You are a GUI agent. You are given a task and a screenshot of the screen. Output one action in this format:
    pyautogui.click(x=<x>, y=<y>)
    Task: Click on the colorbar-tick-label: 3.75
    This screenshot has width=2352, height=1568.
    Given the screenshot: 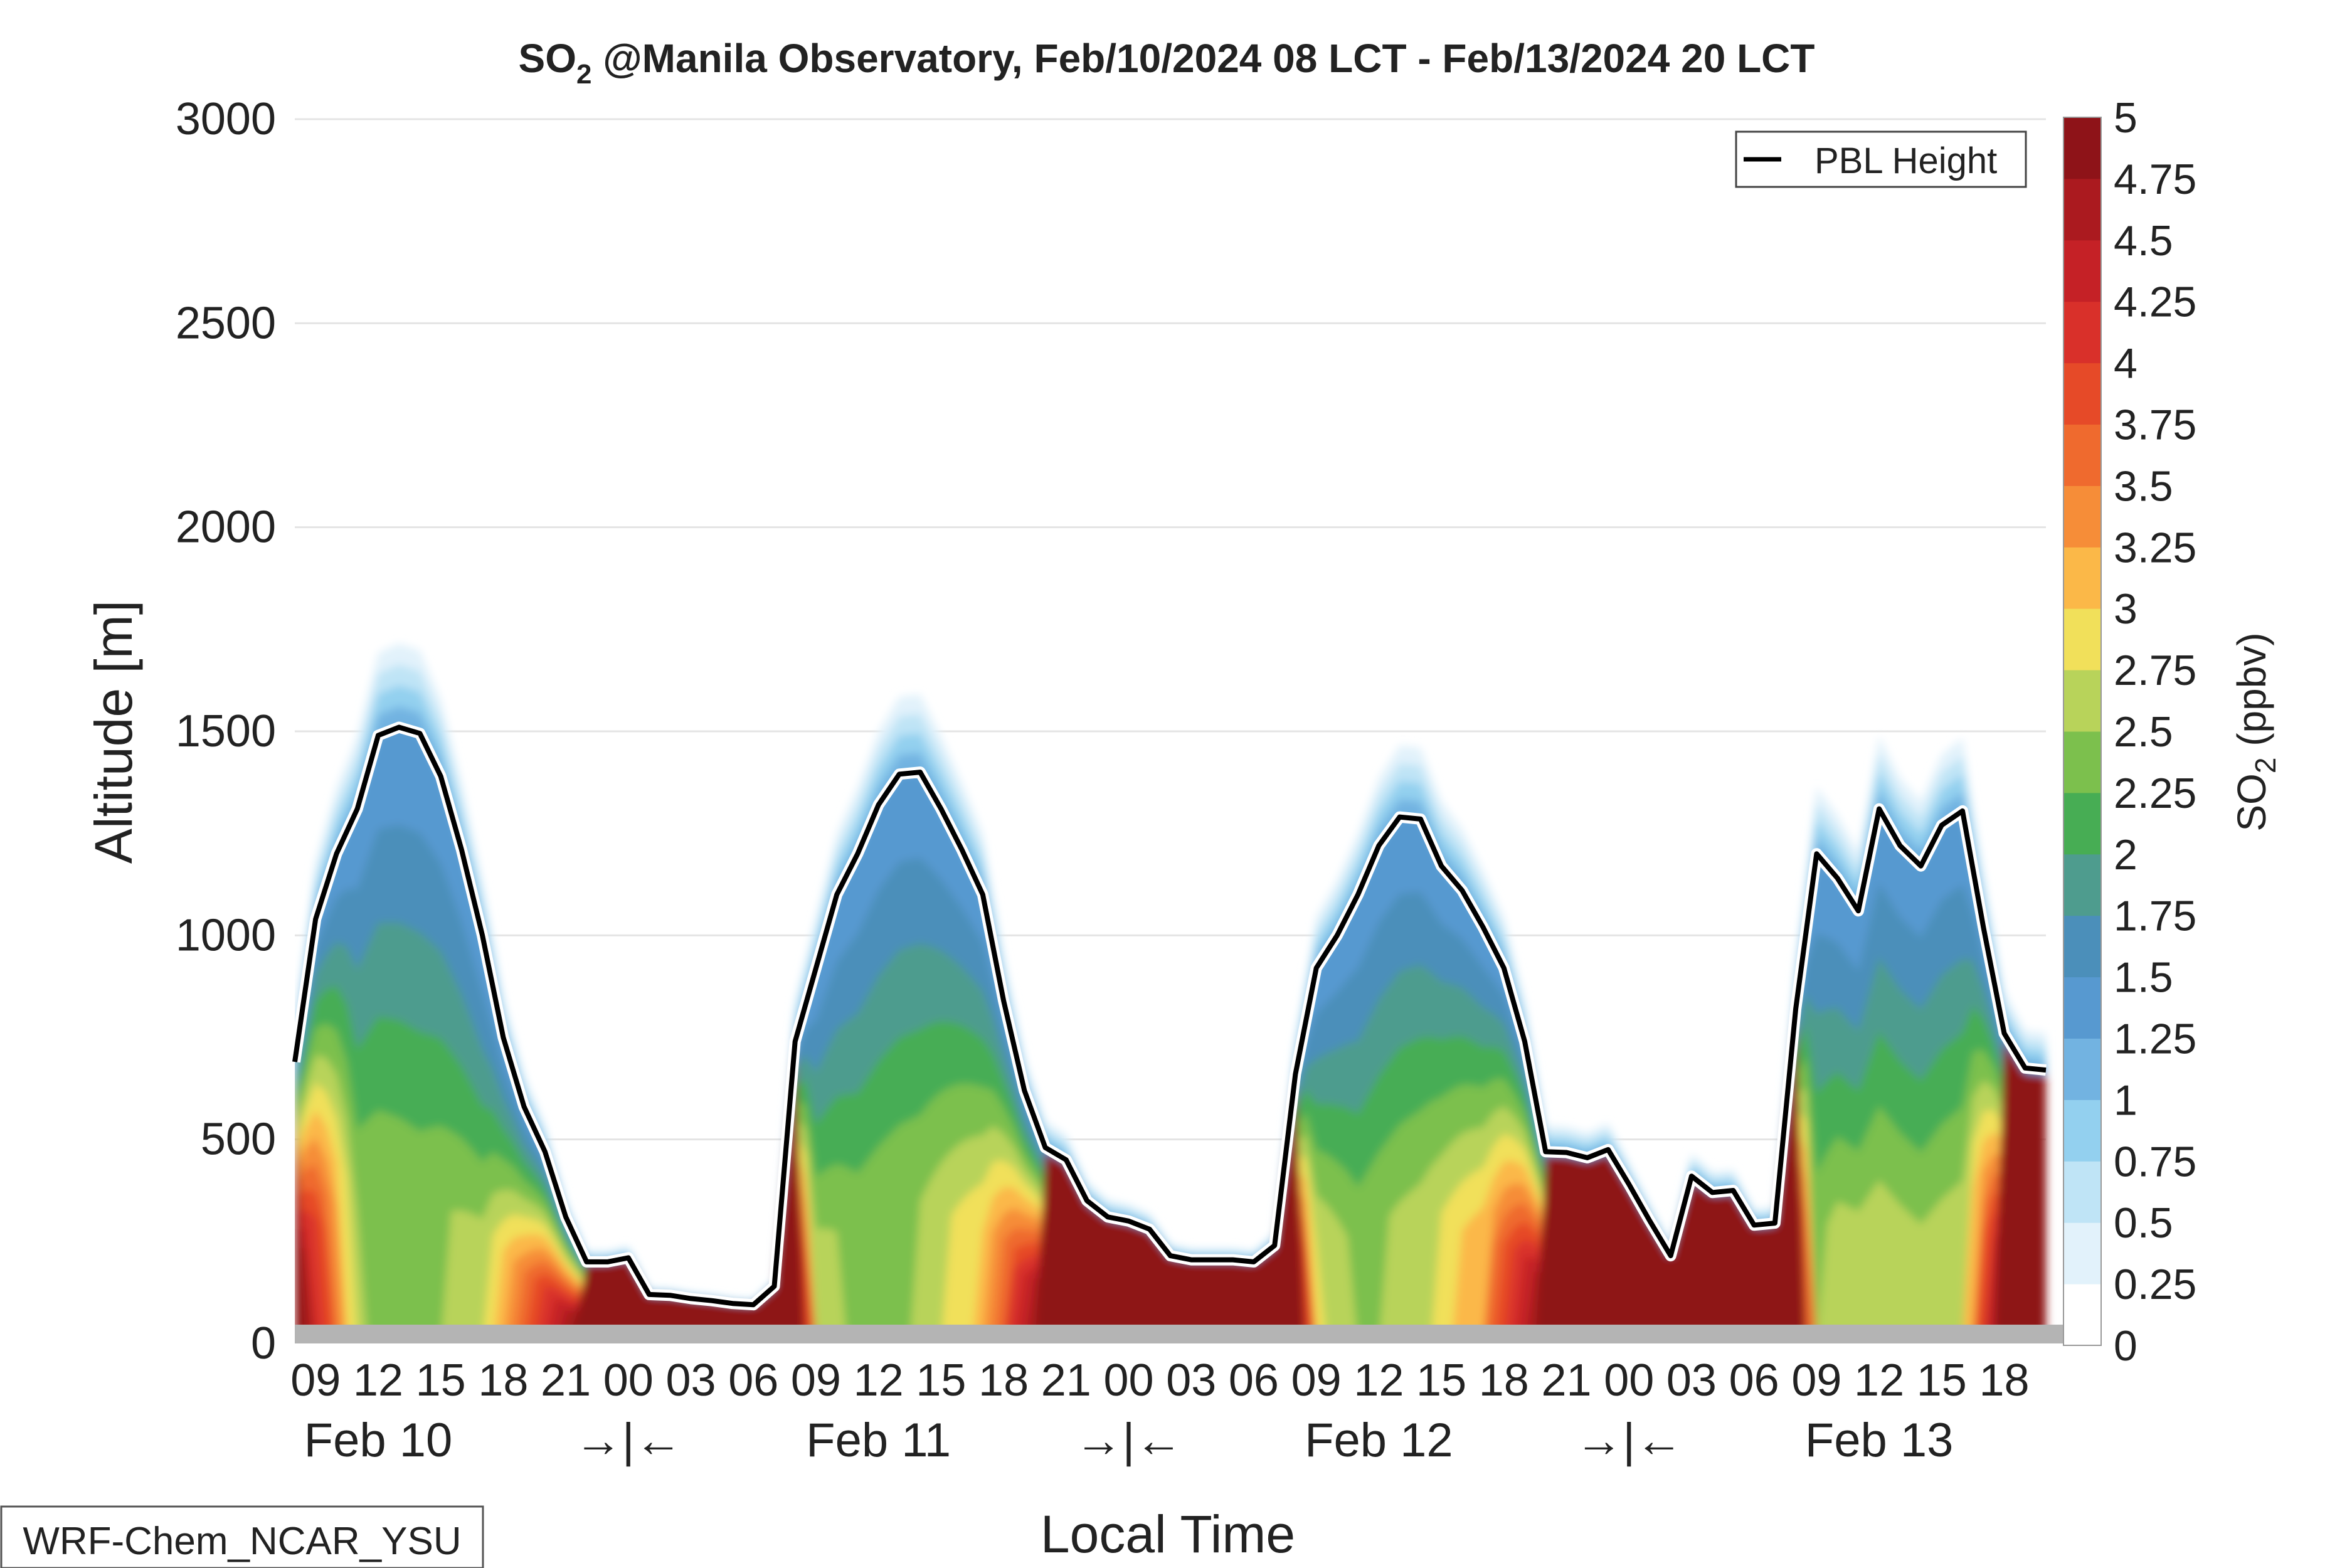 What is the action you would take?
    pyautogui.click(x=2155, y=425)
    